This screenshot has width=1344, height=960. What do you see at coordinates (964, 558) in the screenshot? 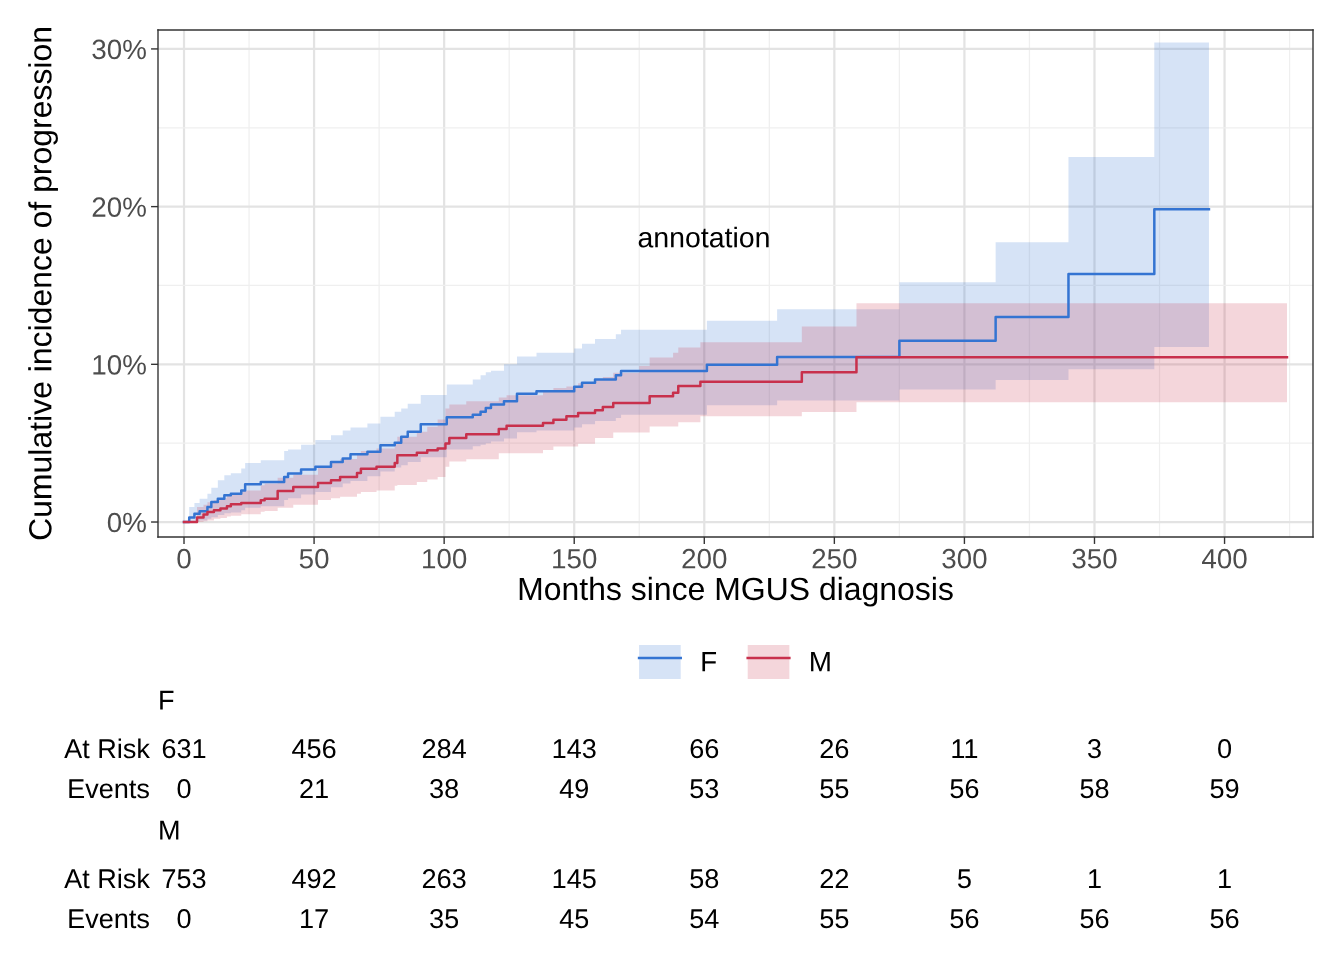
I see `x-tick-label: 300` at bounding box center [964, 558].